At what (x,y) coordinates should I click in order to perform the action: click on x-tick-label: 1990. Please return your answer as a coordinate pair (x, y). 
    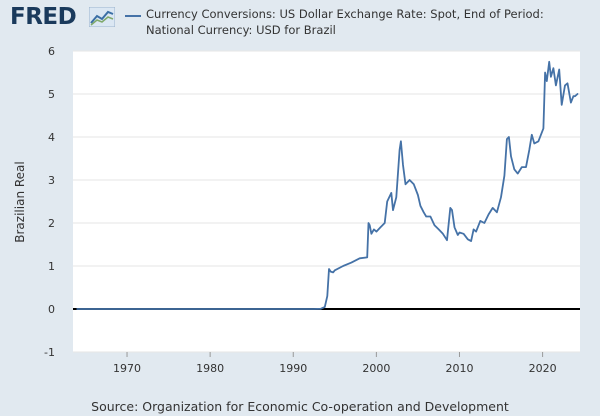
    Looking at the image, I should click on (293, 368).